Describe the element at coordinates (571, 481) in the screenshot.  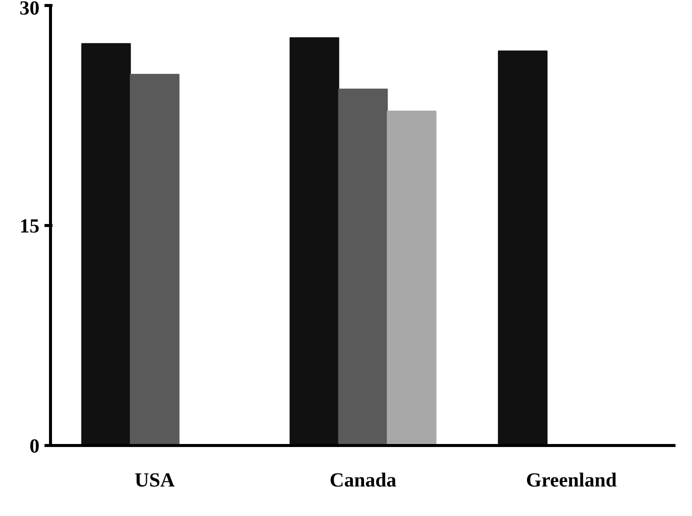
I see `x-tick-label: Greenland` at that location.